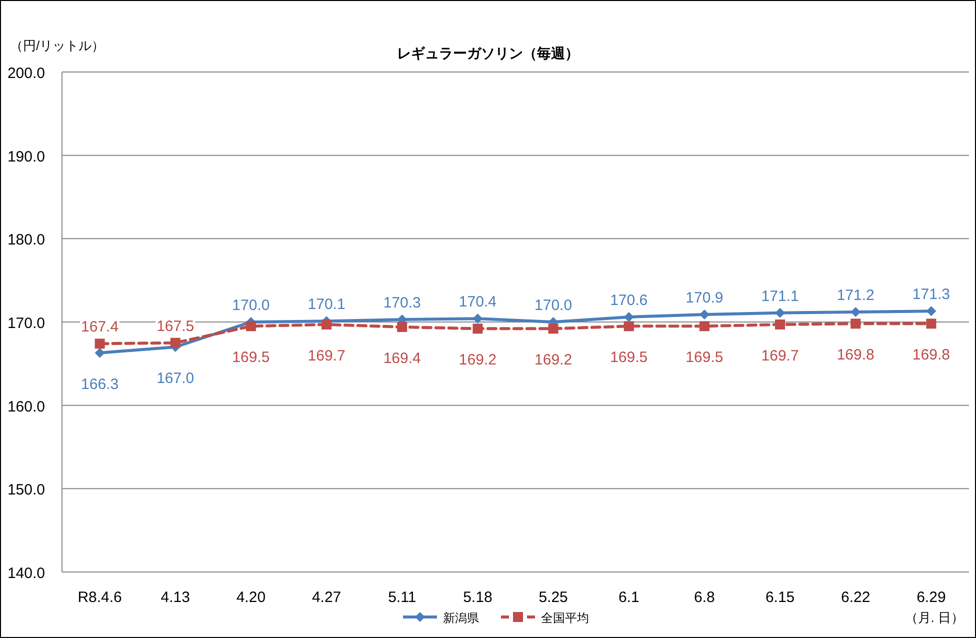 The image size is (976, 638). I want to click on y-tick-label: 180.0, so click(26, 240).